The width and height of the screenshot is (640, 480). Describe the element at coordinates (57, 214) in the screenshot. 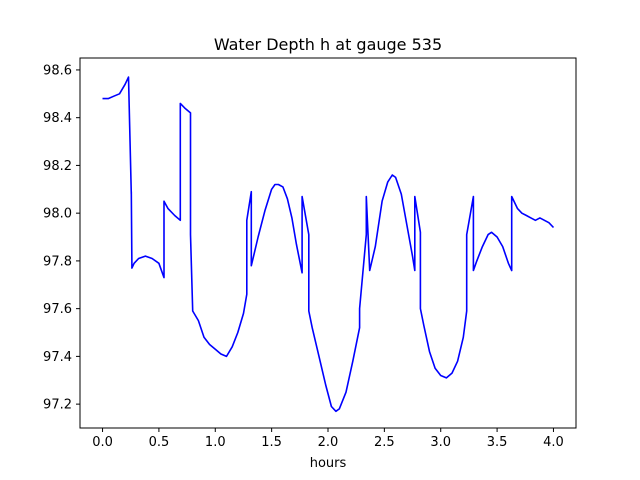

I see `y-tick-label: 98.0` at that location.